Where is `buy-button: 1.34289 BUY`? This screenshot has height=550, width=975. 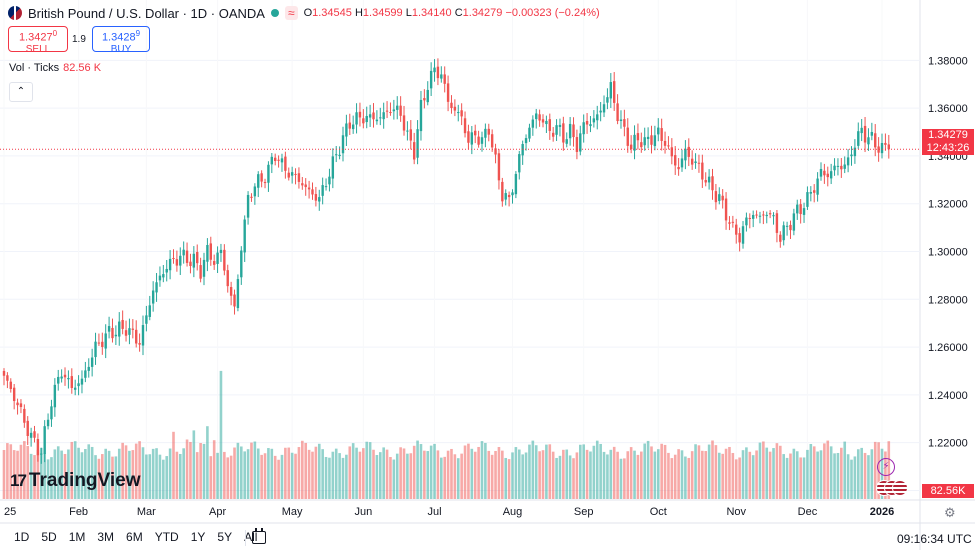
buy-button: 1.34289 BUY is located at coordinates (121, 40).